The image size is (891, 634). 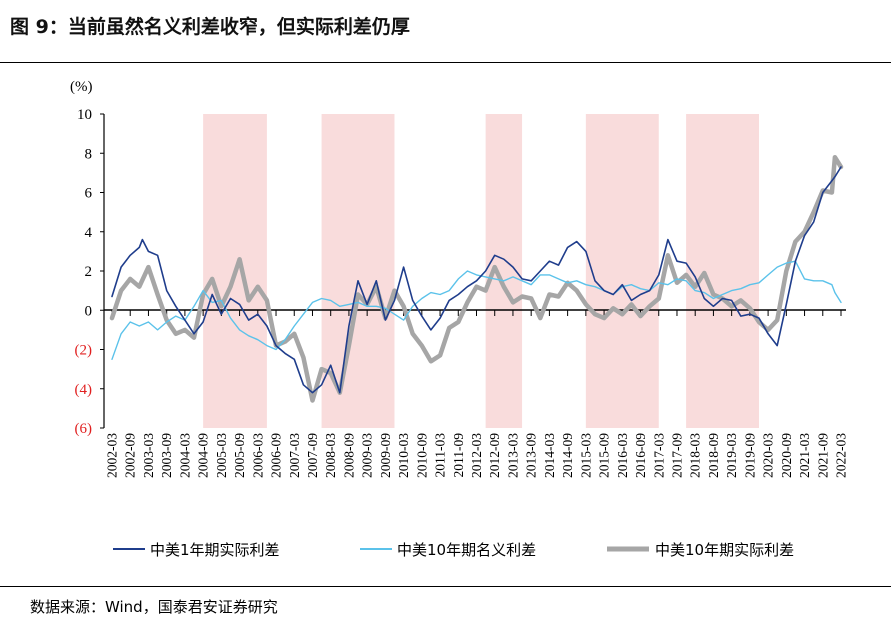 I want to click on x-tick-label: 2018-03, so click(x=695, y=455).